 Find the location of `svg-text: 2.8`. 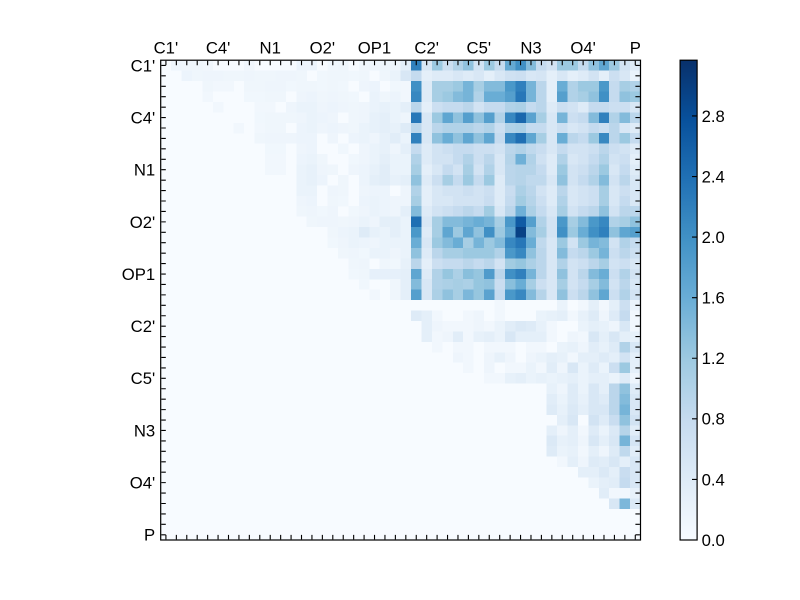

svg-text: 2.8 is located at coordinates (713, 116).